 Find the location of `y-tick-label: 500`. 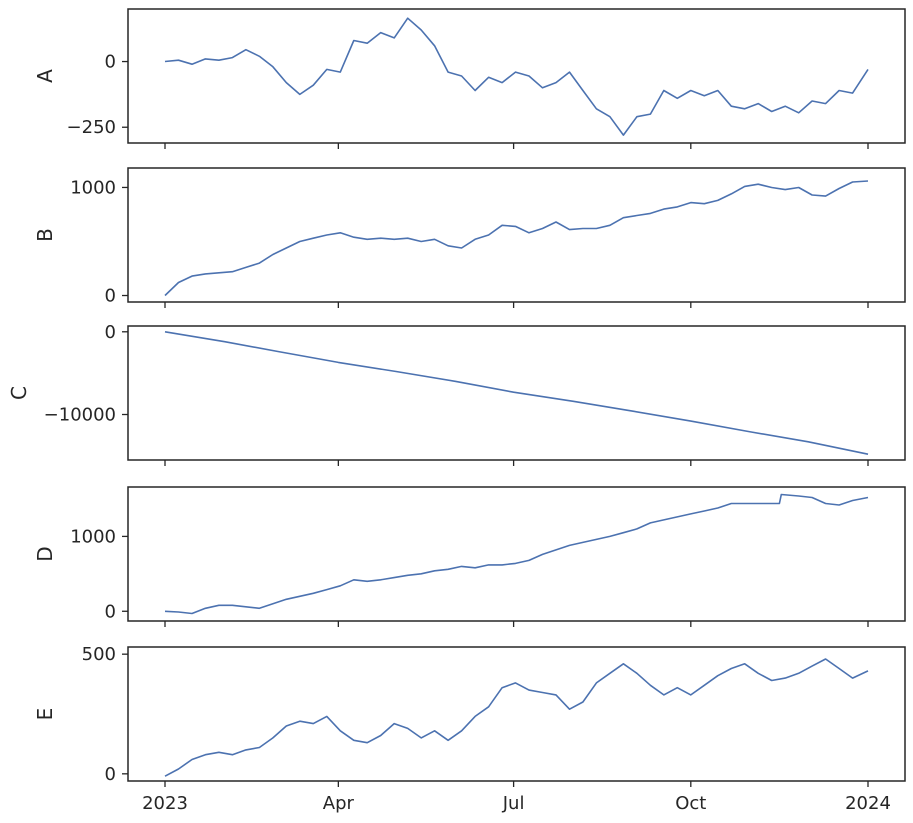

y-tick-label: 500 is located at coordinates (99, 654).